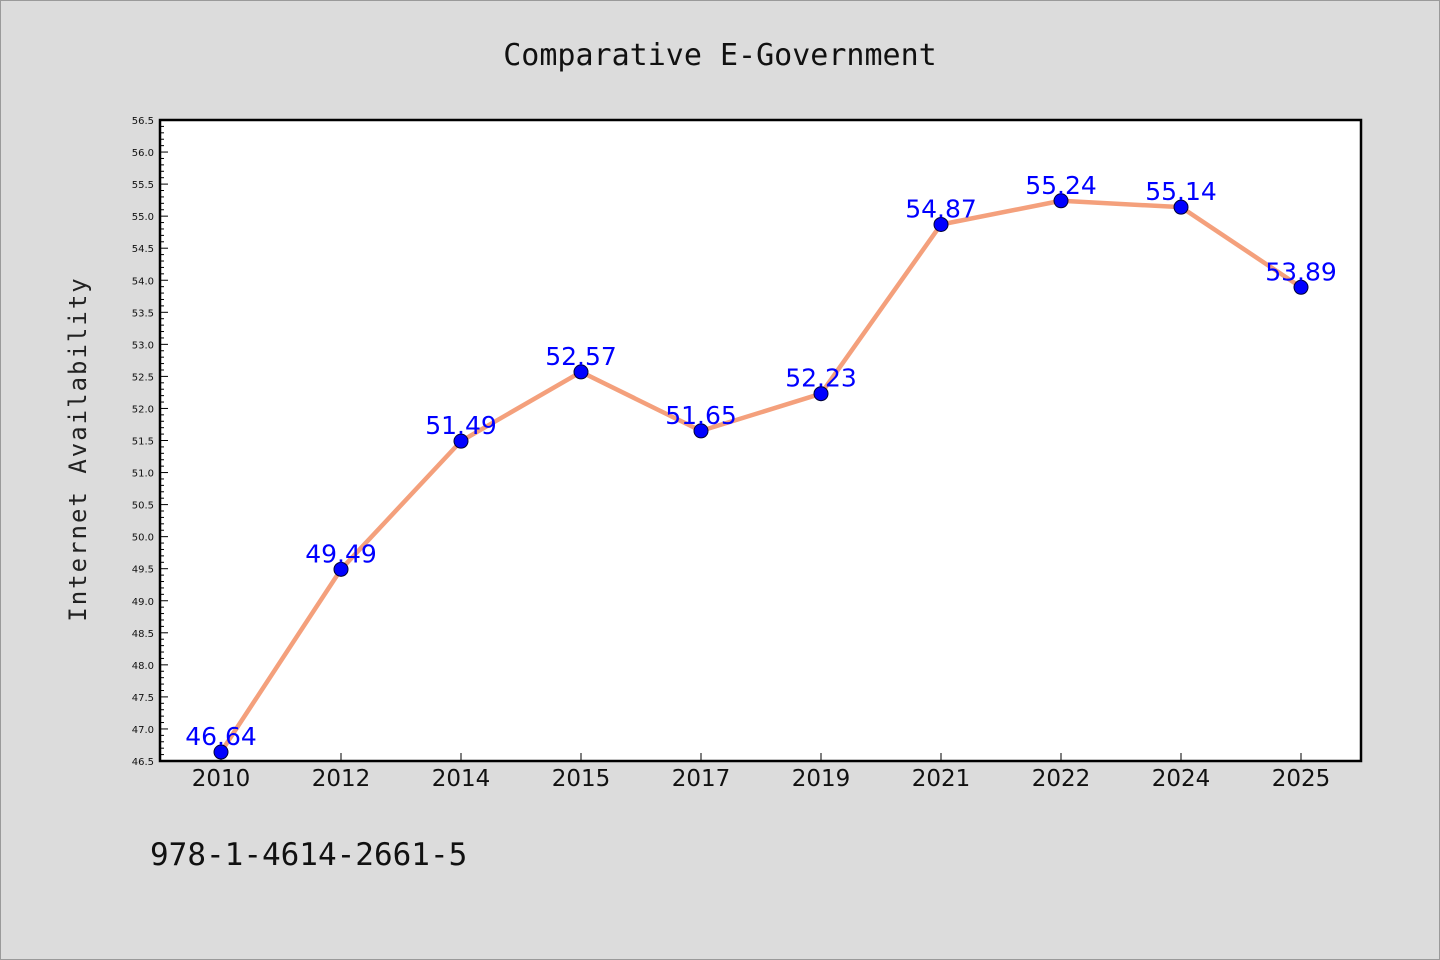  I want to click on y-tick-label: 52.5, so click(143, 377).